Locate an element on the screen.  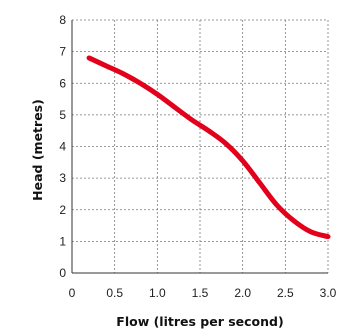
y-tick-label: 4 is located at coordinates (62, 147).